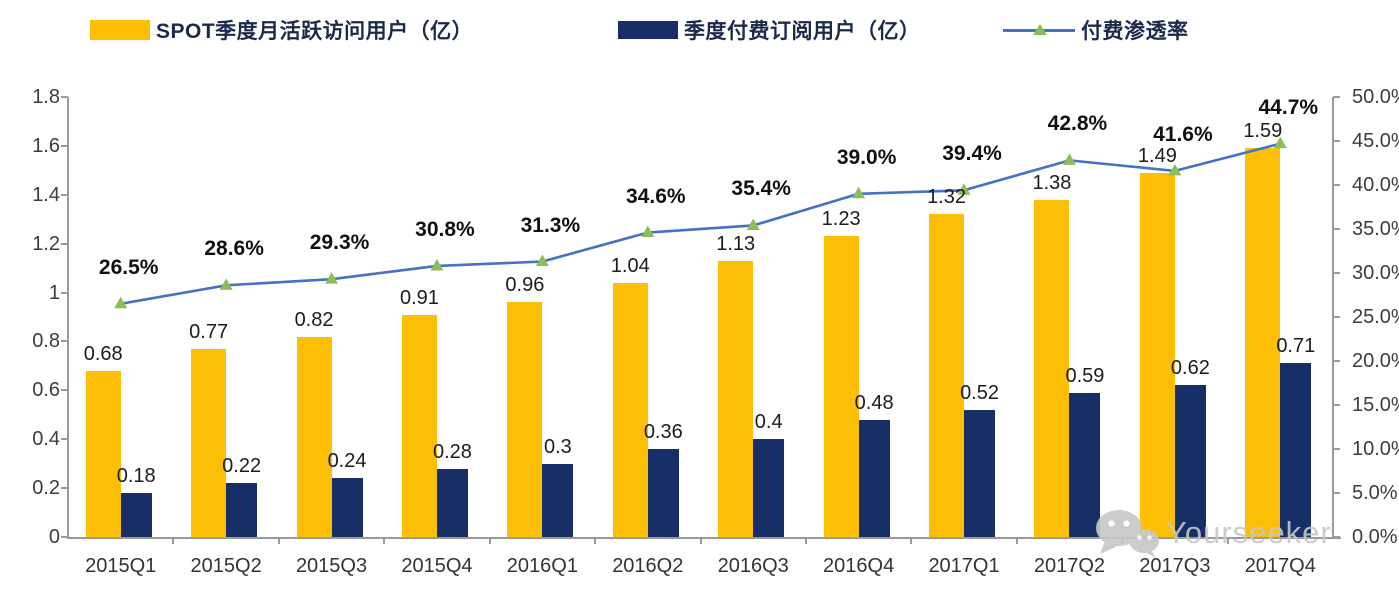 Image resolution: width=1399 pixels, height=596 pixels. Describe the element at coordinates (802, 31) in the screenshot. I see `legend-label-subs: 季度付费订阅用户（亿）` at that location.